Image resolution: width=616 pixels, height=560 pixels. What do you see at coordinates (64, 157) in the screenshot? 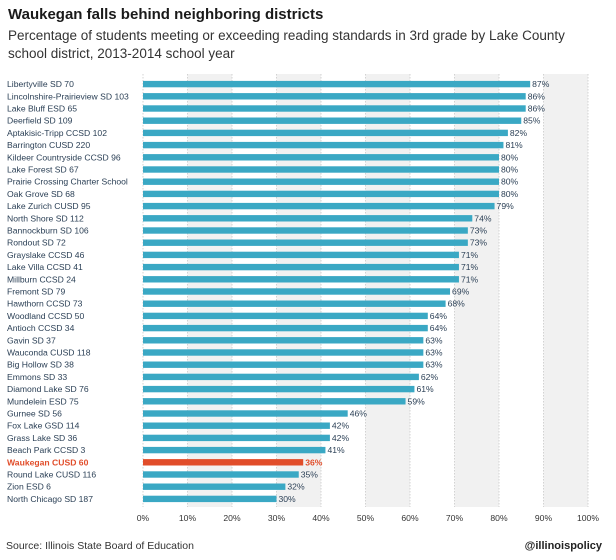
I see `category-label: Kildeer Countryside CCSD 96` at bounding box center [64, 157].